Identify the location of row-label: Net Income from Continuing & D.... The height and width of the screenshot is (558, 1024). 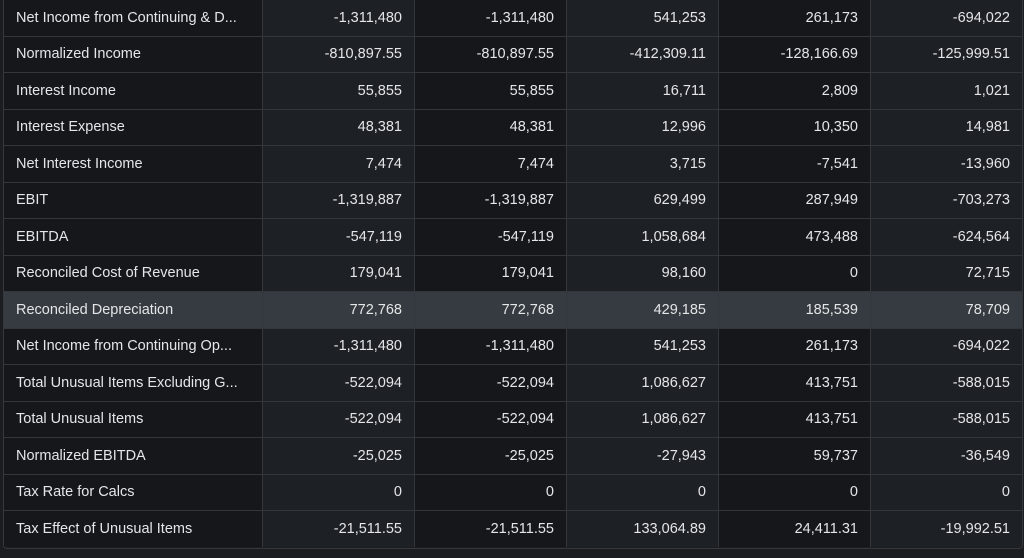
(133, 18).